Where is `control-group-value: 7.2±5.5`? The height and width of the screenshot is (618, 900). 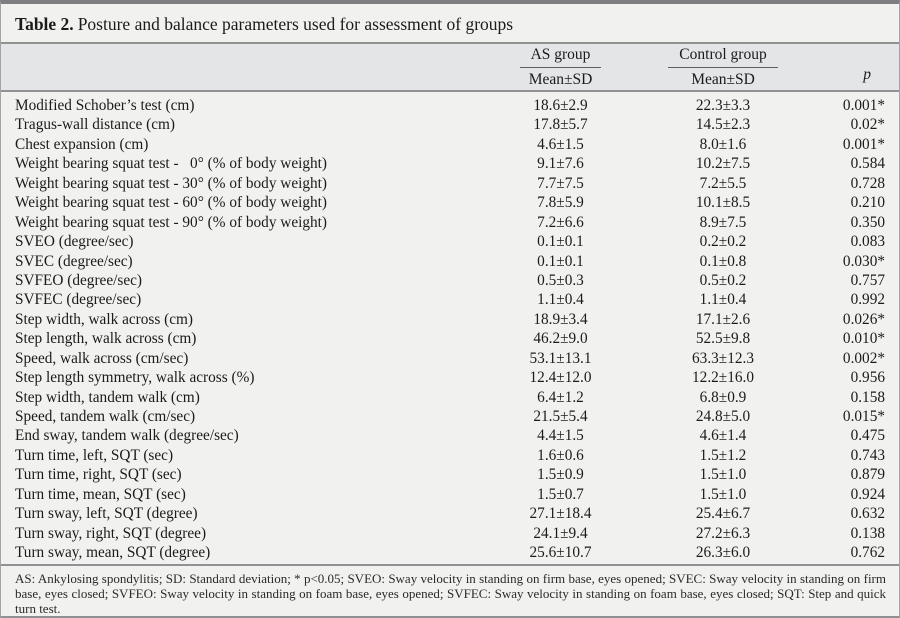 control-group-value: 7.2±5.5 is located at coordinates (723, 183).